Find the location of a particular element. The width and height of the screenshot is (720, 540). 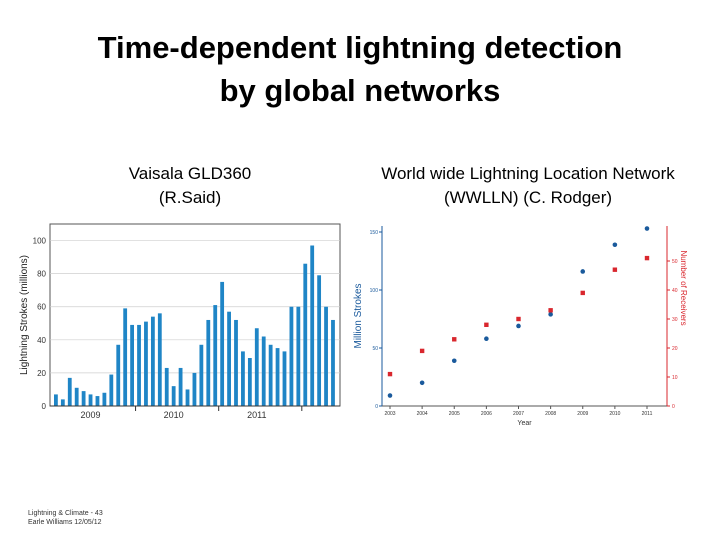

left-tick-label: 100 is located at coordinates (374, 291).